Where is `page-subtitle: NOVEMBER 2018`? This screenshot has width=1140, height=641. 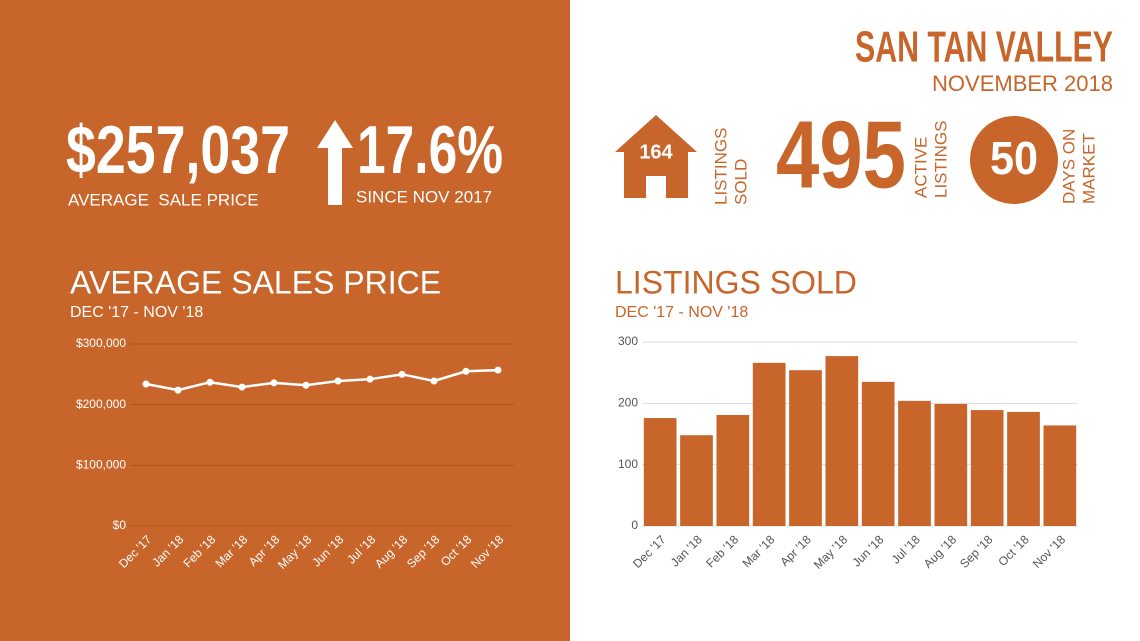
page-subtitle: NOVEMBER 2018 is located at coordinates (1022, 83).